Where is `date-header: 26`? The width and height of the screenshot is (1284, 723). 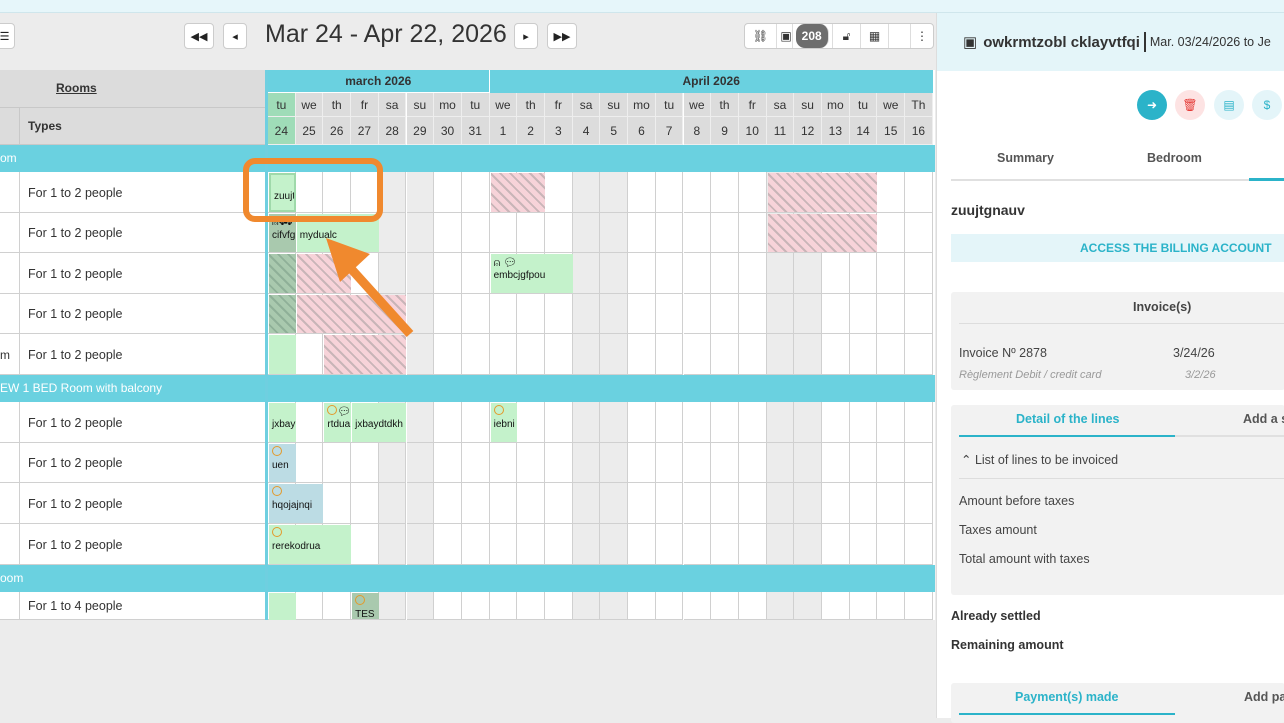
date-header: 26 is located at coordinates (337, 131).